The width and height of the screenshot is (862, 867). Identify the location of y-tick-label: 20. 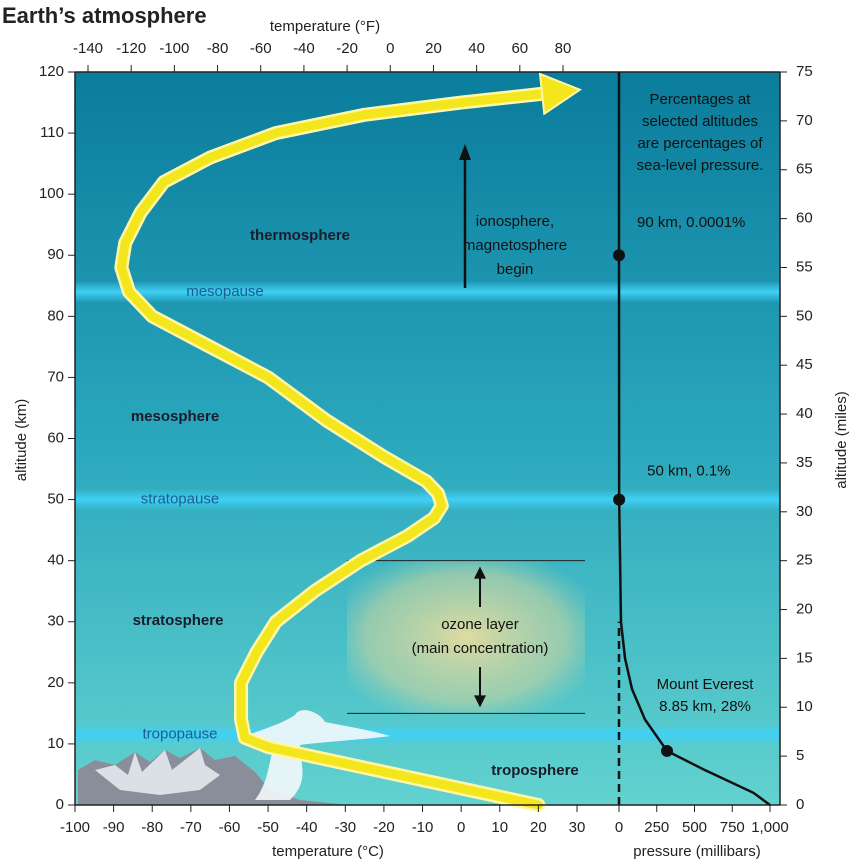
(55, 682).